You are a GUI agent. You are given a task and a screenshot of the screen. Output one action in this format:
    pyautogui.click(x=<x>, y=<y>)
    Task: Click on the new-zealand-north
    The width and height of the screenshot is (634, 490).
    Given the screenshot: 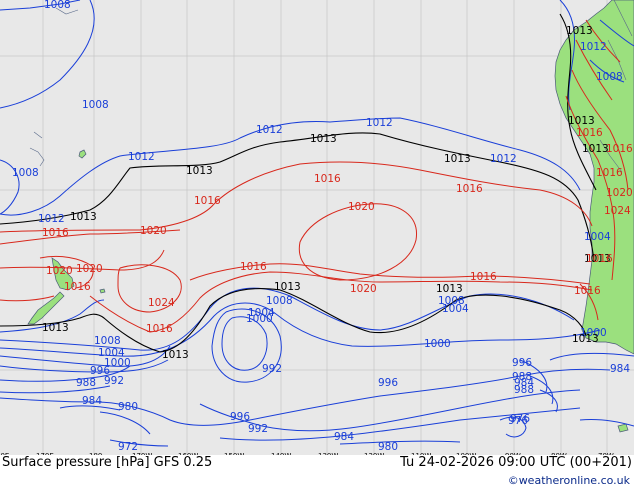 What is the action you would take?
    pyautogui.click(x=63, y=274)
    